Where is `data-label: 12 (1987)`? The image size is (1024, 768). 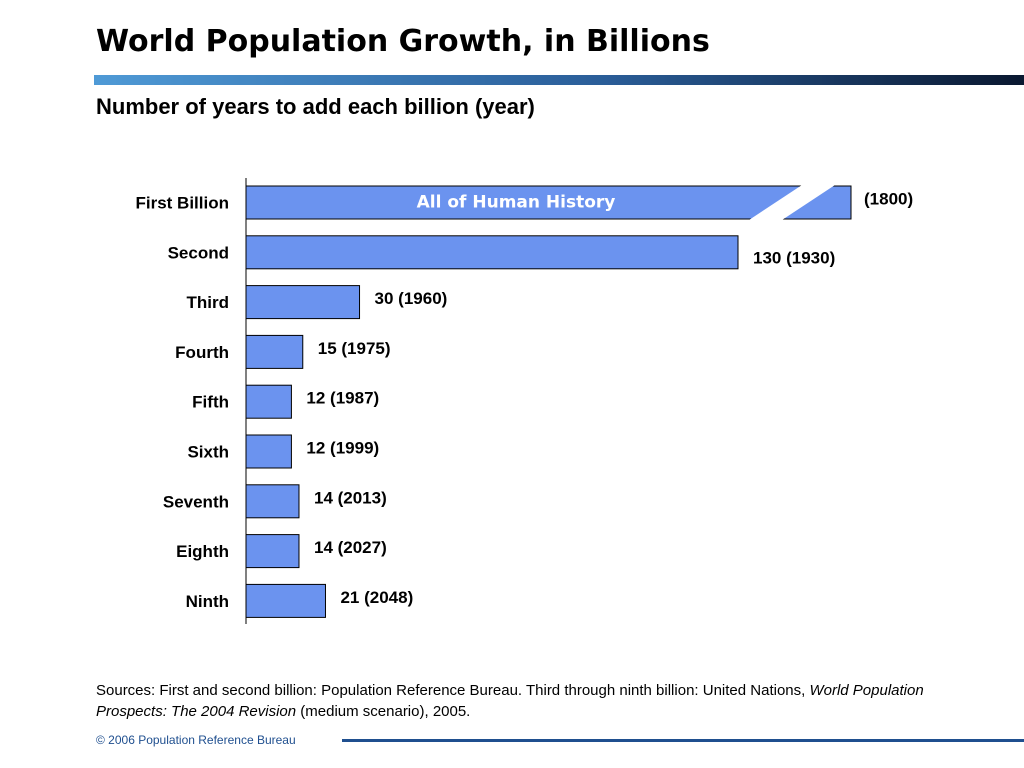
data-label: 12 (1987) is located at coordinates (342, 398).